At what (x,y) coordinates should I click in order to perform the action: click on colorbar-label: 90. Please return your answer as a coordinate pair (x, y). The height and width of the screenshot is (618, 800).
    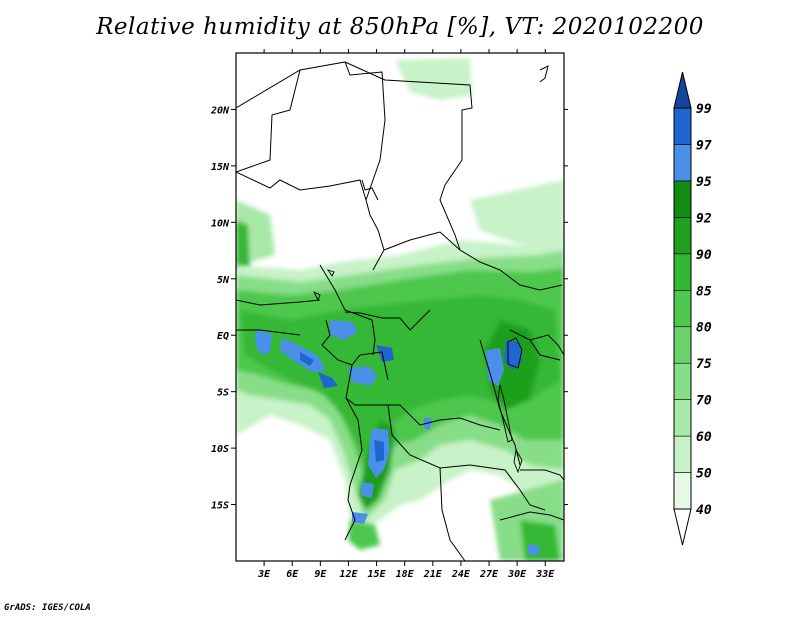
    Looking at the image, I should click on (704, 255).